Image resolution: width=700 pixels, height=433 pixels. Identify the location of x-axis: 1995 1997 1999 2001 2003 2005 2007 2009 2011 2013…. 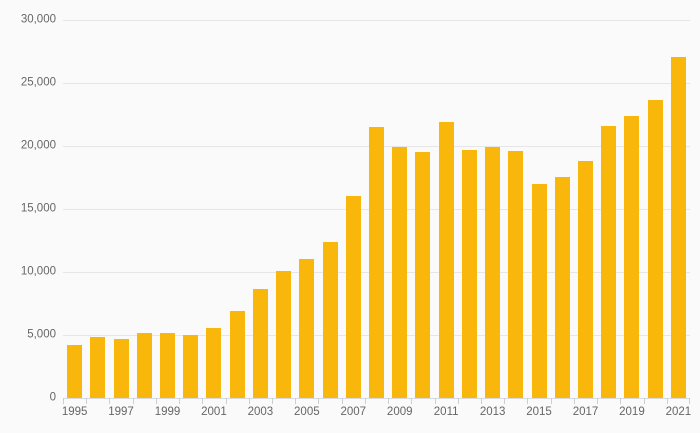
(376, 415).